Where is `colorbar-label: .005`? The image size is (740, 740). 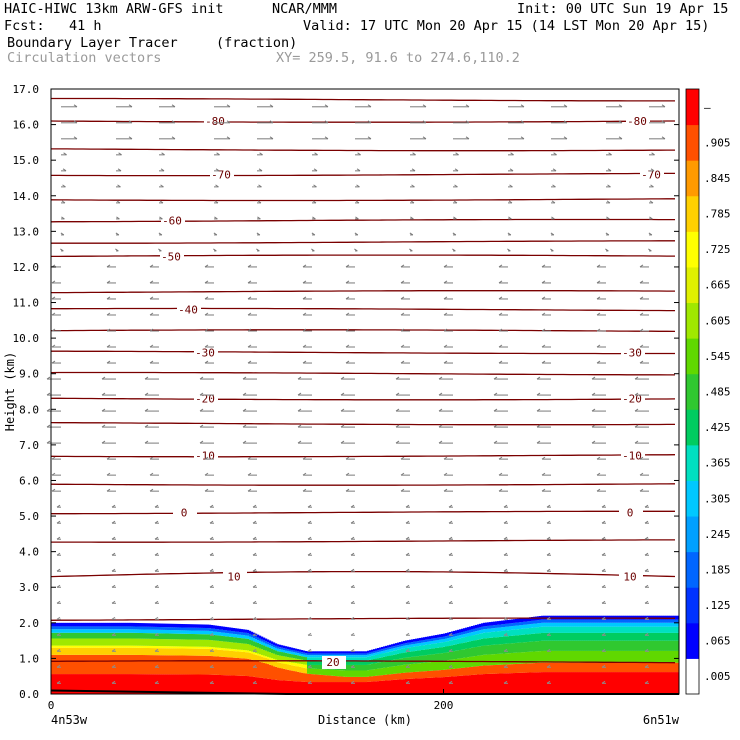 colorbar-label: .005 is located at coordinates (717, 676).